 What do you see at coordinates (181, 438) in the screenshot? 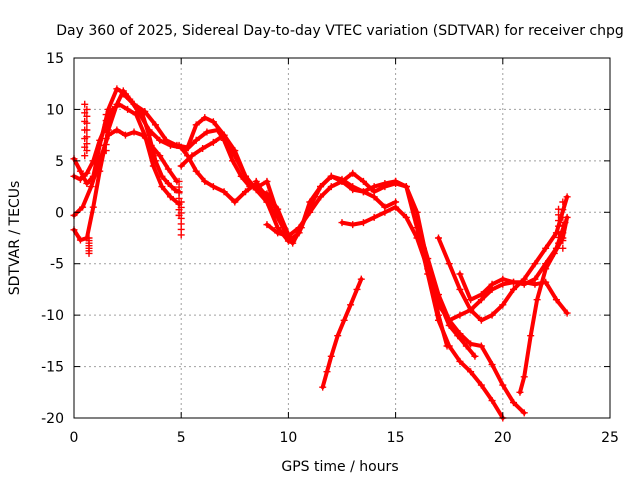
I see `x-tick-label: 5` at bounding box center [181, 438].